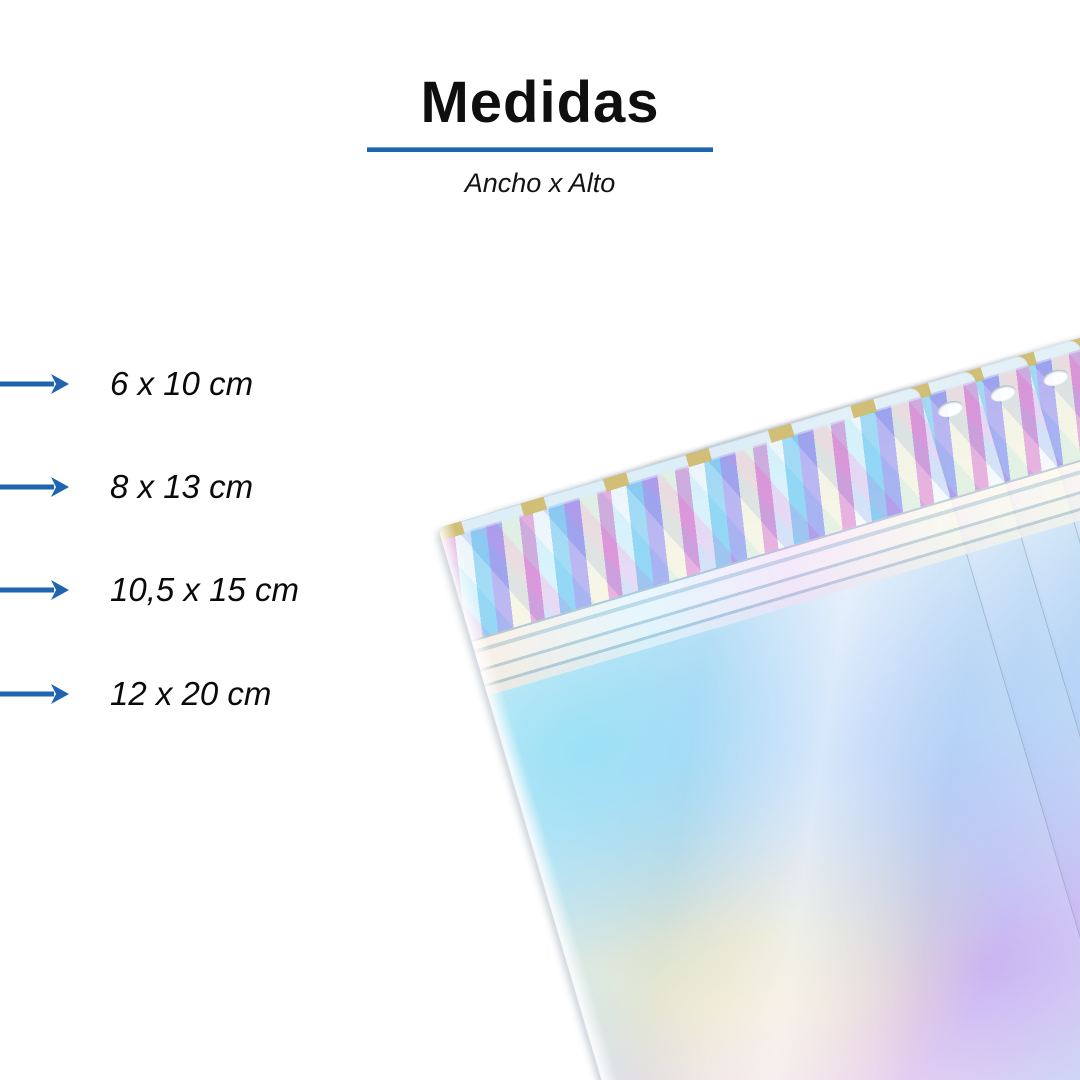 This screenshot has height=1080, width=1080. I want to click on title-divider, so click(540, 149).